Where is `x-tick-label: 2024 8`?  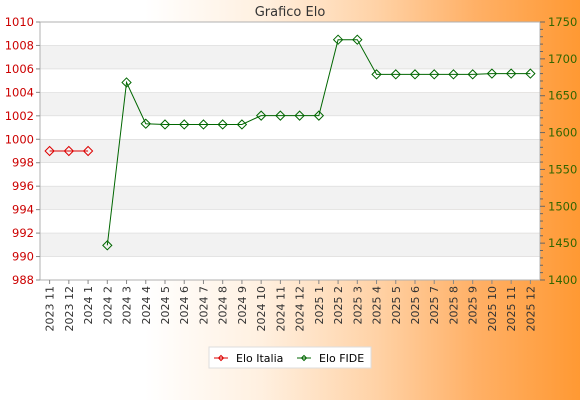 x-tick-label: 2024 8 is located at coordinates (223, 305).